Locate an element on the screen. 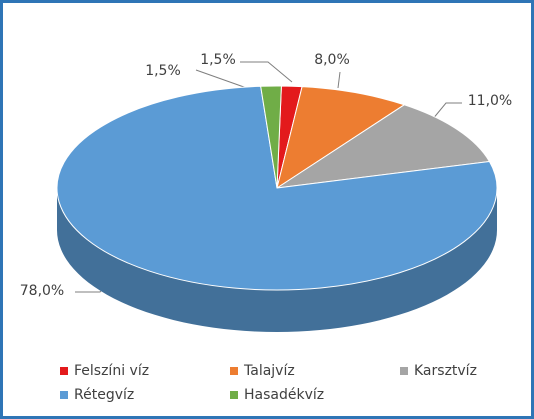 This screenshot has width=534, height=419. data-label: 78,0% is located at coordinates (42, 291).